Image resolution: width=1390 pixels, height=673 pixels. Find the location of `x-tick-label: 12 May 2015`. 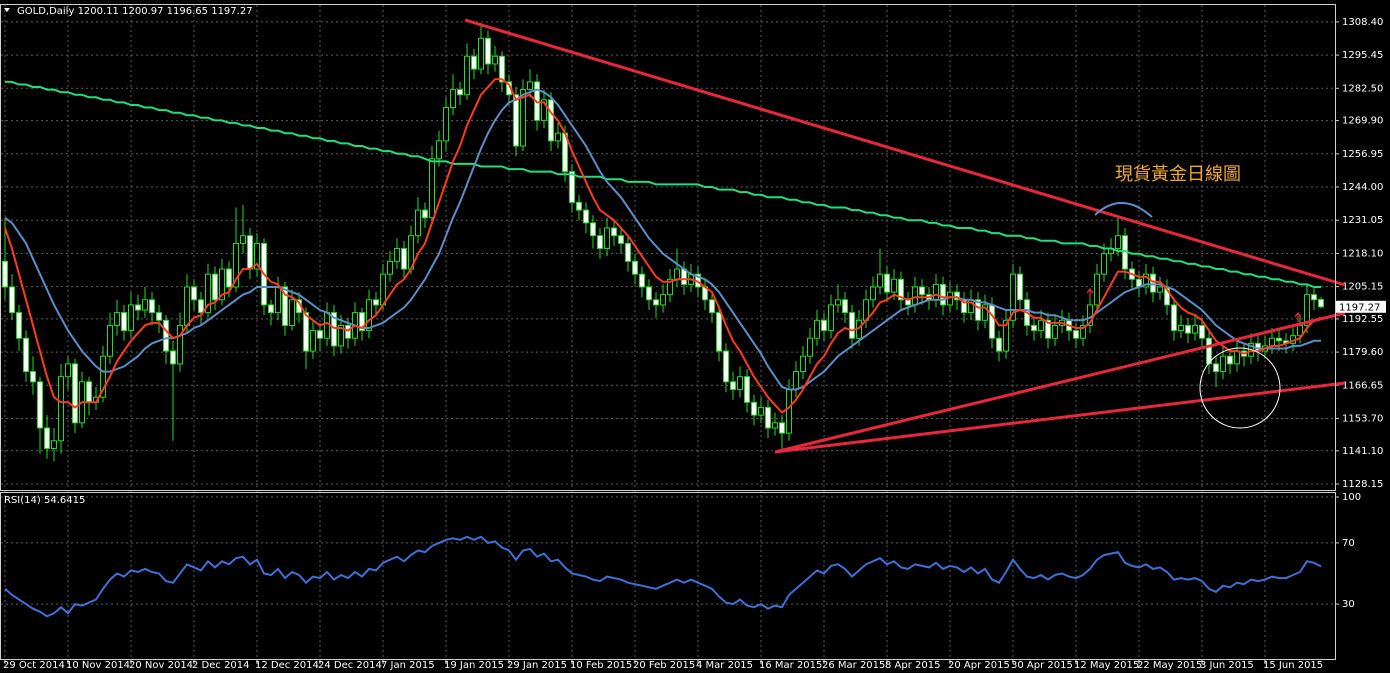

x-tick-label: 12 May 2015 is located at coordinates (1106, 665).